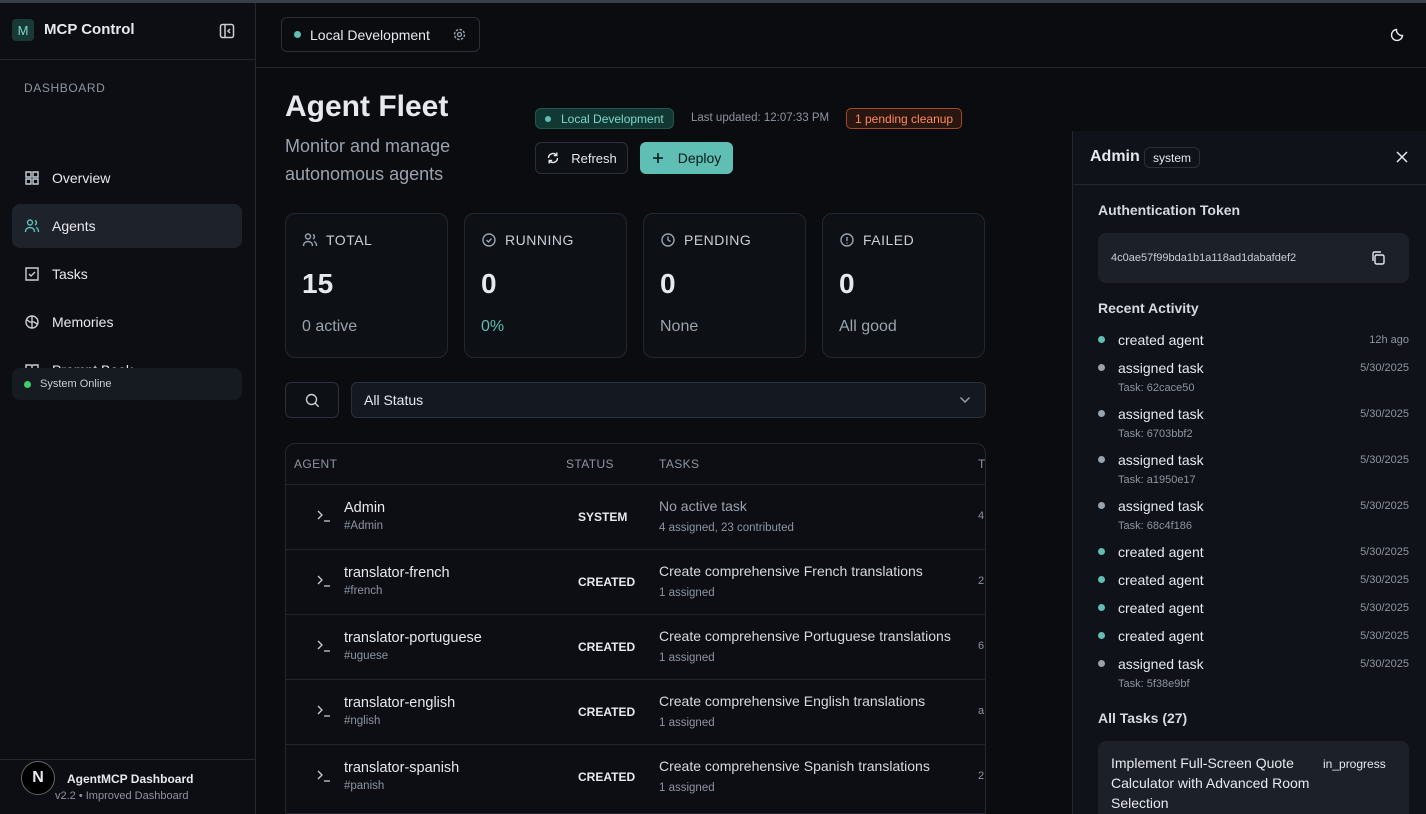 This screenshot has height=814, width=1426. What do you see at coordinates (1172, 157) in the screenshot?
I see `panel-badge: system` at bounding box center [1172, 157].